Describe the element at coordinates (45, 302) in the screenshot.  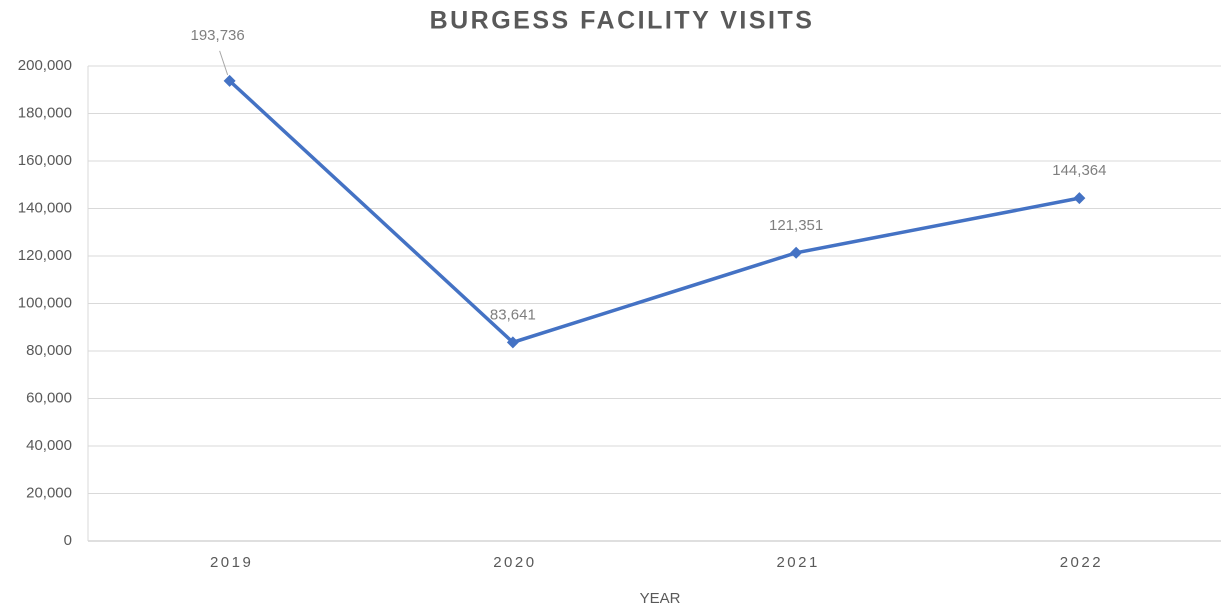
I see `y-tick-label: 100,000` at that location.